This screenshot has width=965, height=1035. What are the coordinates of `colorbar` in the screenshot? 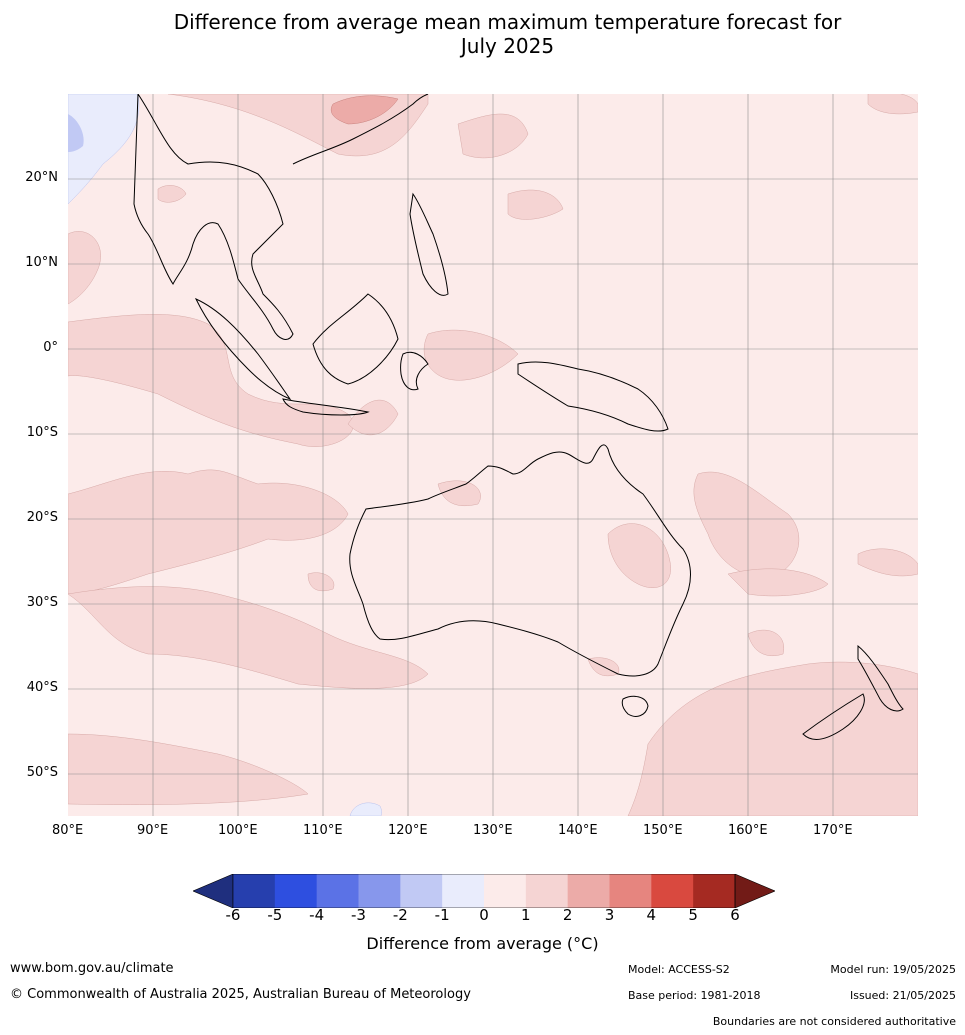 It's located at (484, 891).